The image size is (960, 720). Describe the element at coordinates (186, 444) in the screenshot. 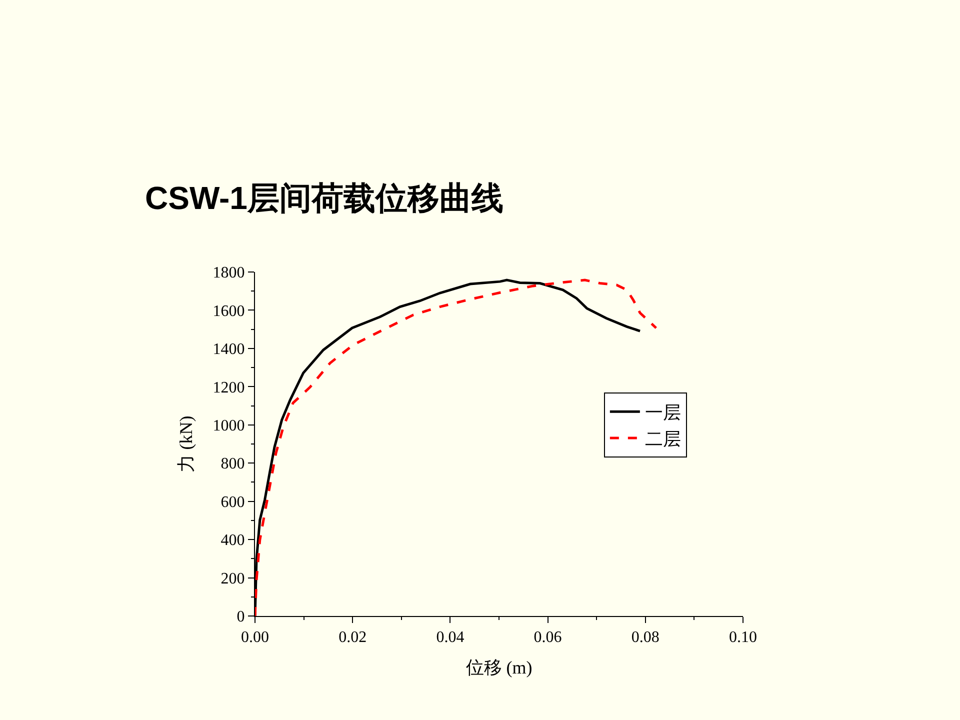

I see `y-axis-title: 力 (kN)` at that location.